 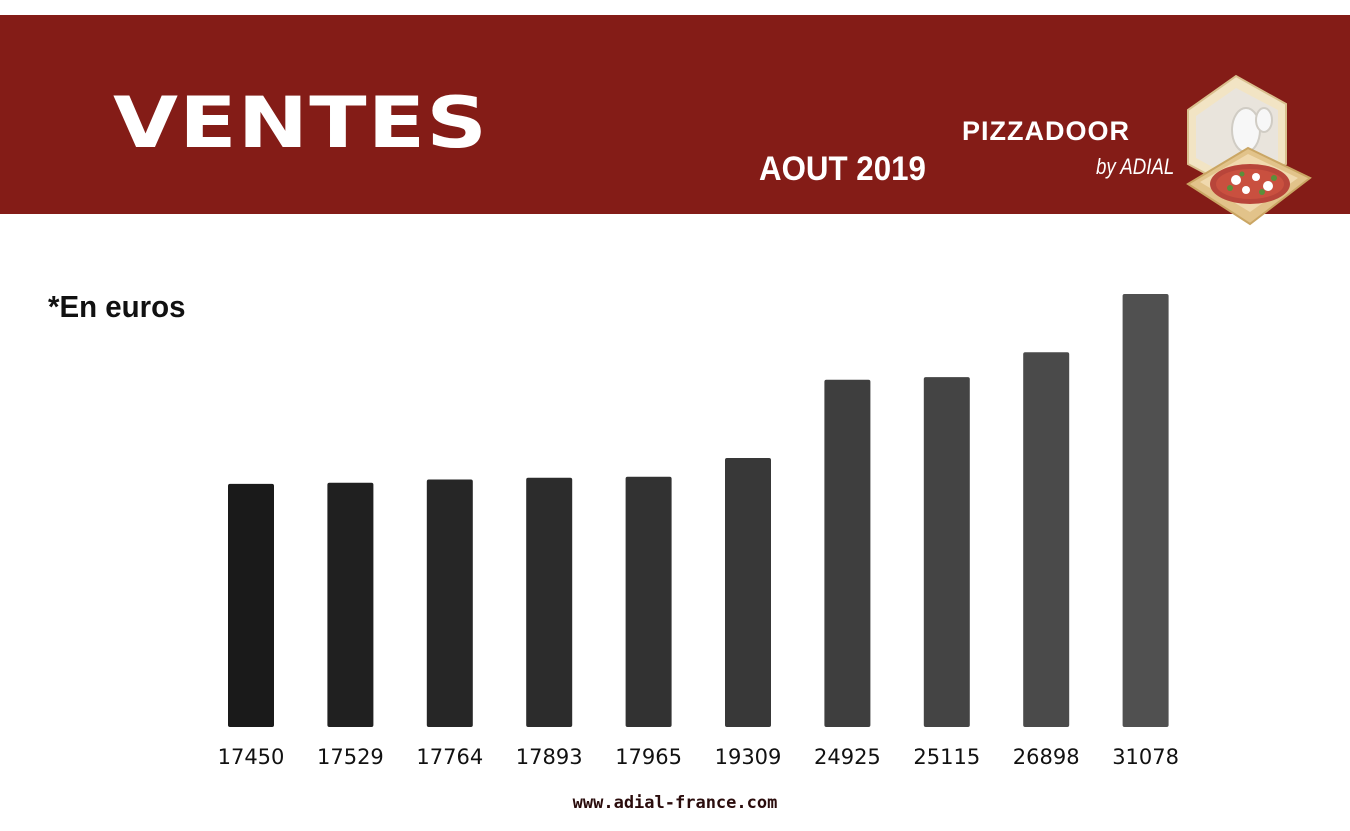 What do you see at coordinates (946, 757) in the screenshot?
I see `tick-label: 25115` at bounding box center [946, 757].